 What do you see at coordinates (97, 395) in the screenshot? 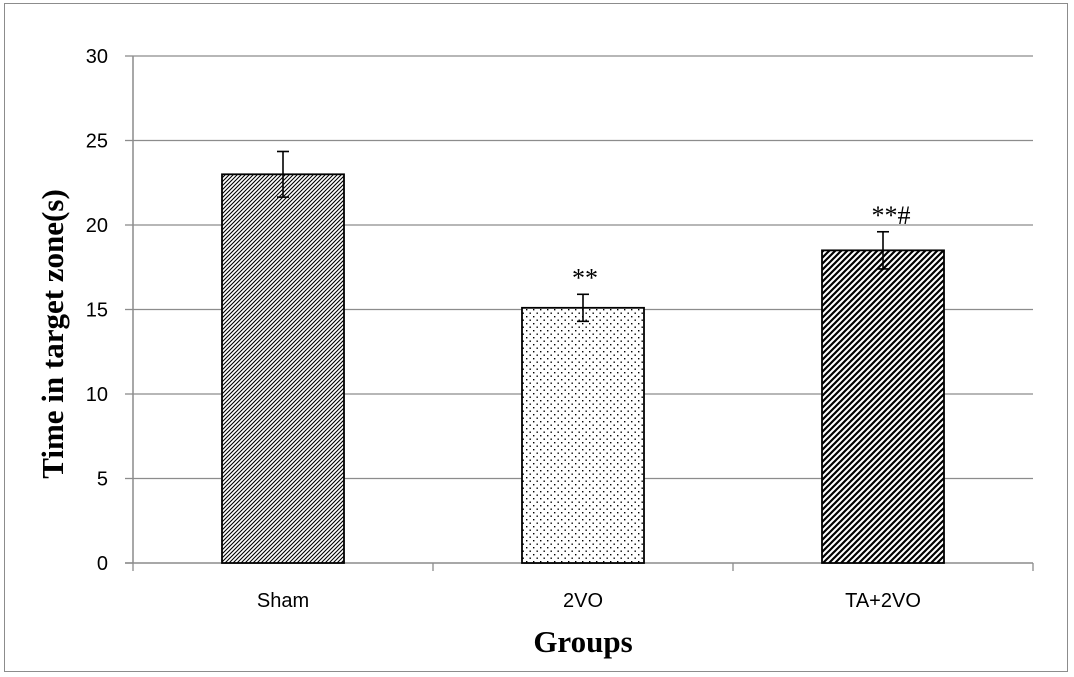
I see `y-tick-label: 10` at bounding box center [97, 395].